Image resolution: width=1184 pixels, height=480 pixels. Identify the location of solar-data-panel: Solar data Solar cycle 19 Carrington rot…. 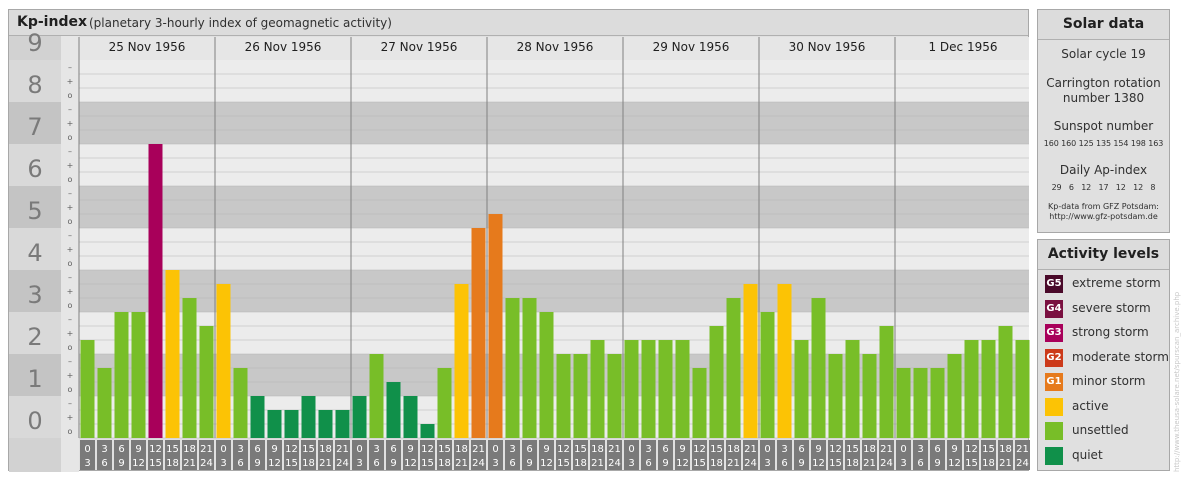
(1103, 121).